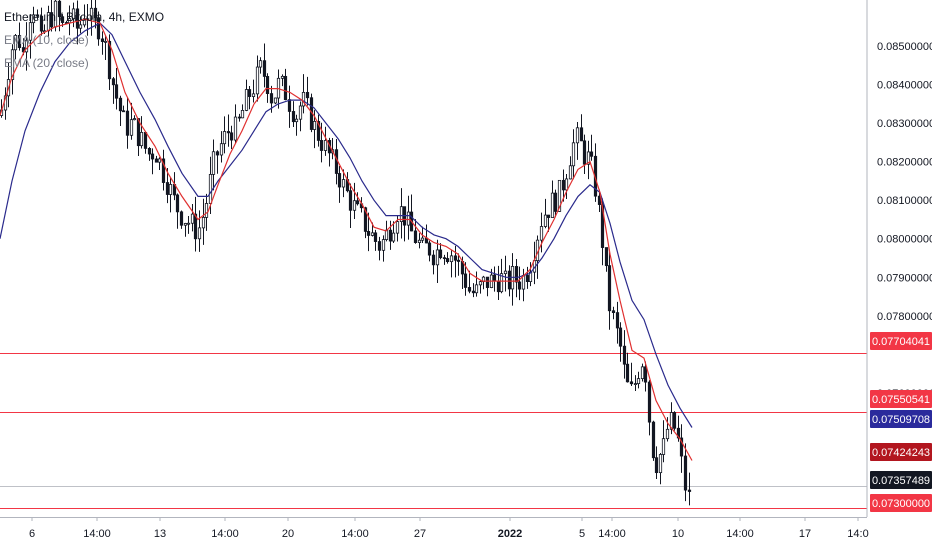 This screenshot has height=550, width=932. Describe the element at coordinates (899, 258) in the screenshot. I see `price-axis-bg` at that location.